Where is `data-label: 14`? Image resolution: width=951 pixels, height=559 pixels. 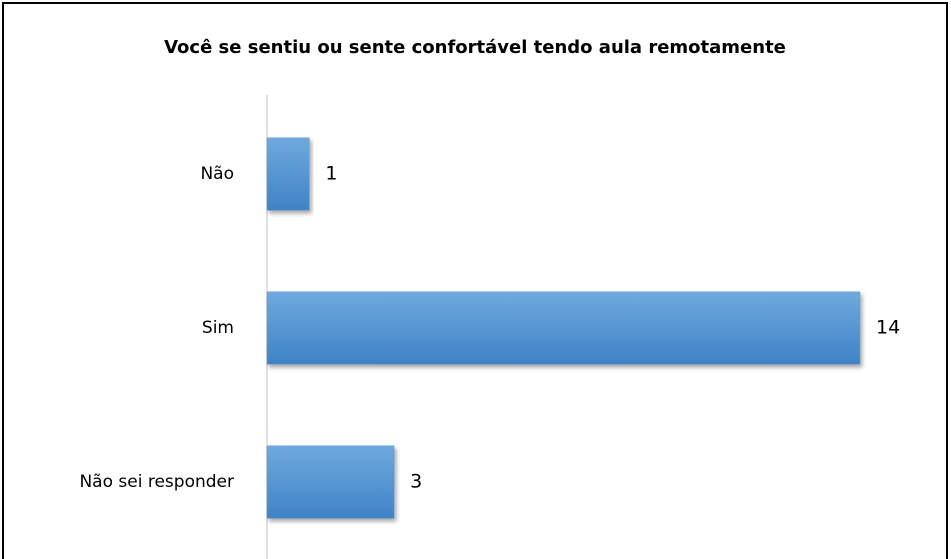
data-label: 14 is located at coordinates (888, 328).